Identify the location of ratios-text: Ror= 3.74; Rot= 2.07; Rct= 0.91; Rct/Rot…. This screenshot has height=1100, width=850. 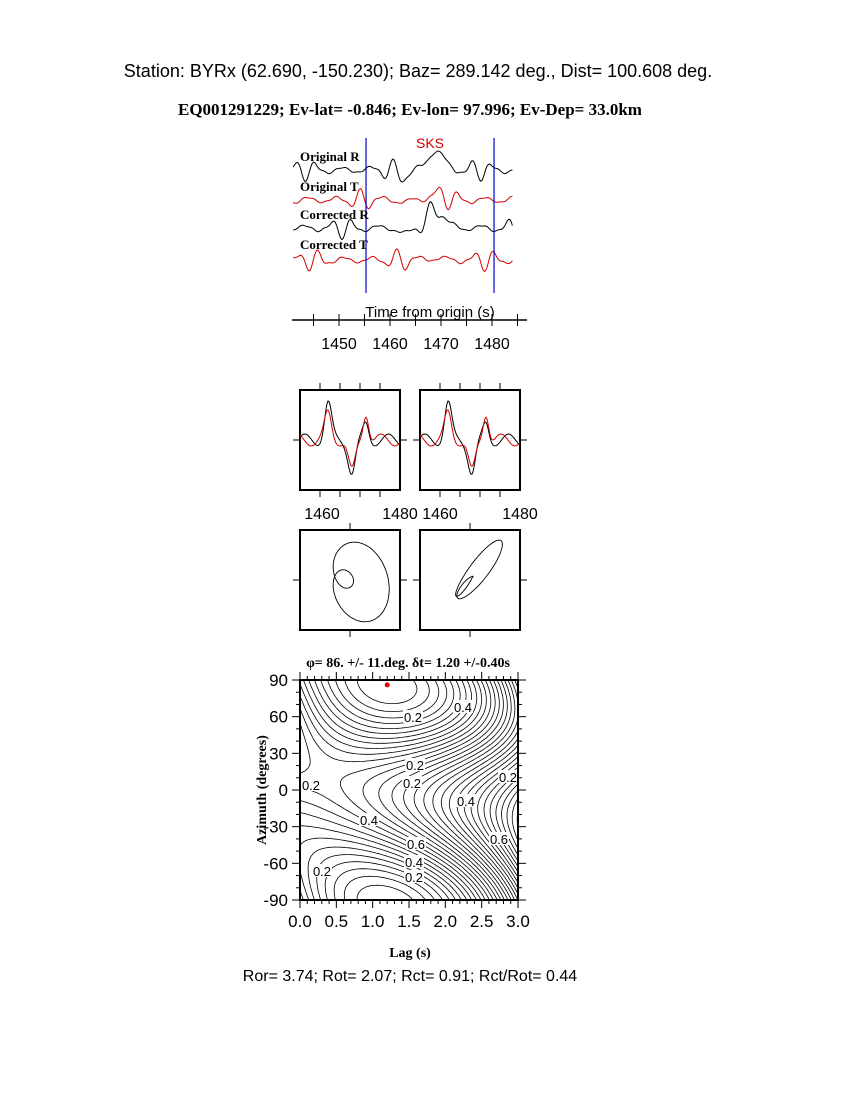
(410, 976).